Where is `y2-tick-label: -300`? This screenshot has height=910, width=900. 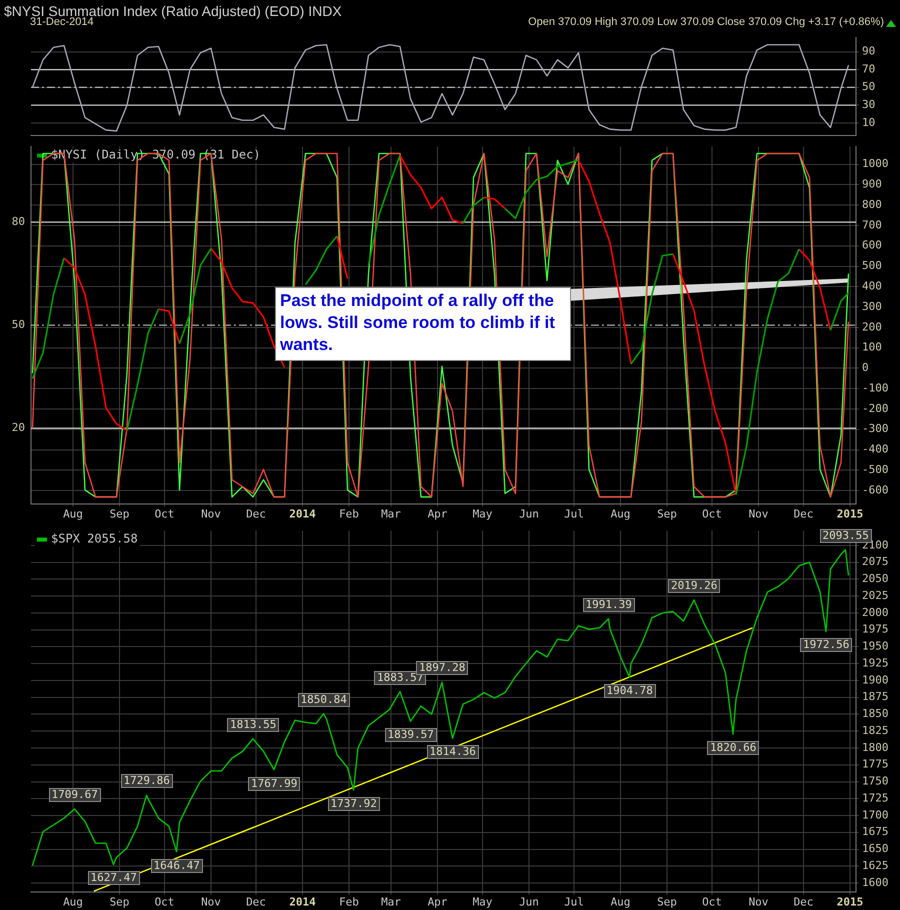 y2-tick-label: -300 is located at coordinates (875, 429).